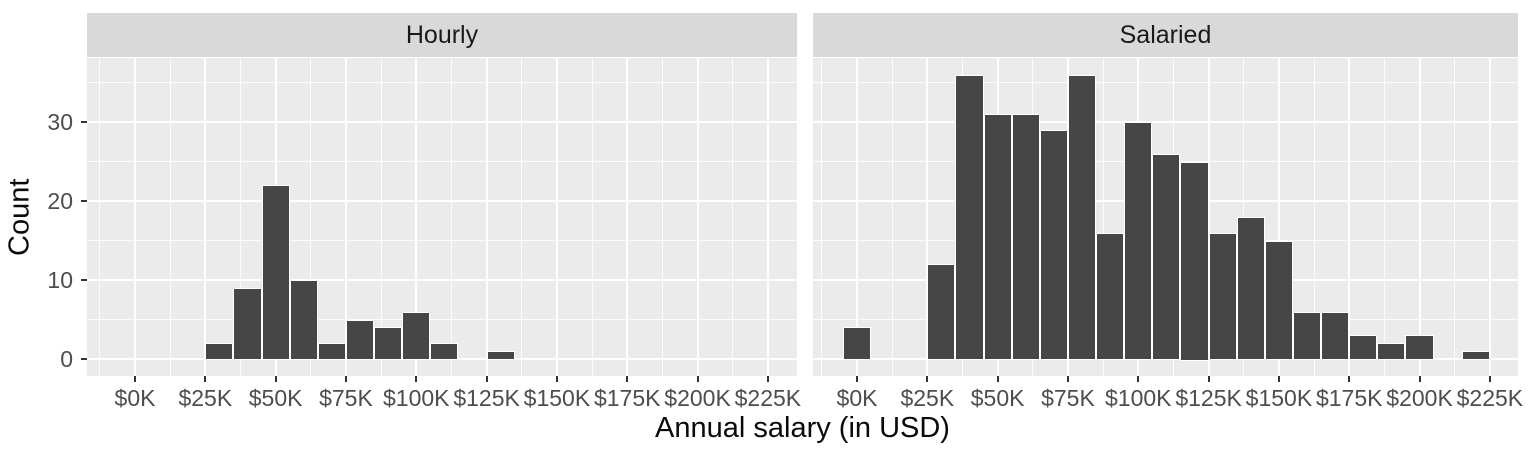 The width and height of the screenshot is (1536, 460). What do you see at coordinates (346, 398) in the screenshot?
I see `x-tick-label: $75K` at bounding box center [346, 398].